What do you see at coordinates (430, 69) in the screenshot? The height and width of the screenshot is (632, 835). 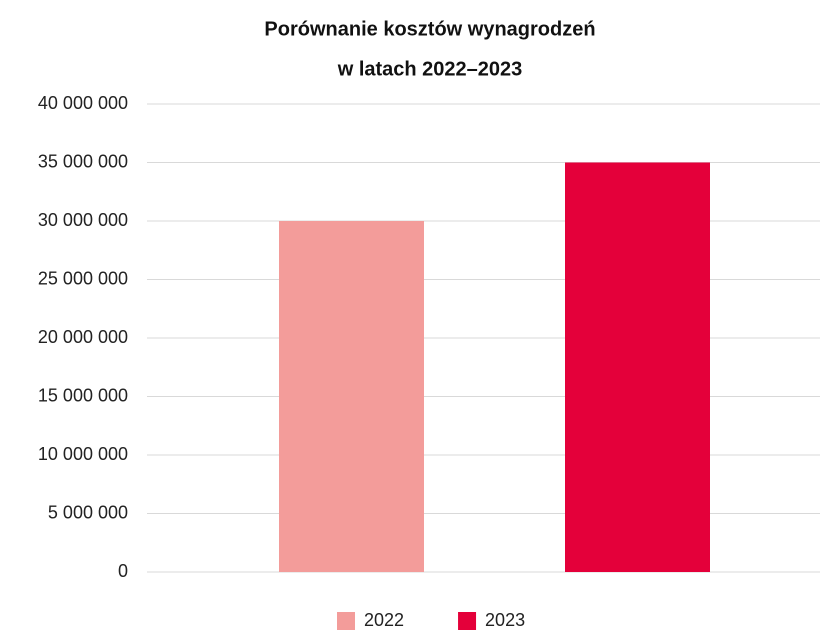 I see `chart-title: w latach 2022–2023` at bounding box center [430, 69].